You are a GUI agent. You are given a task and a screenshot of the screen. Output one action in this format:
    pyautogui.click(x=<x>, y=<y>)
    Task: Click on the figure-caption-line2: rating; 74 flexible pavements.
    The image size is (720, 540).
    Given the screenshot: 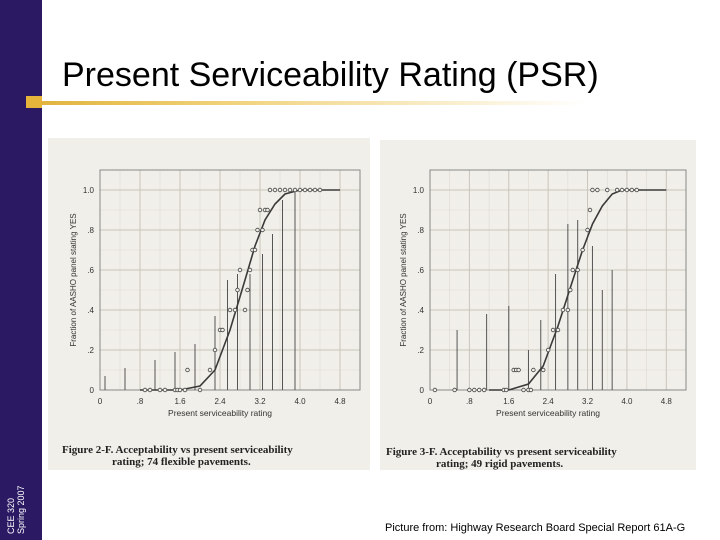 What is the action you would take?
    pyautogui.click(x=181, y=462)
    